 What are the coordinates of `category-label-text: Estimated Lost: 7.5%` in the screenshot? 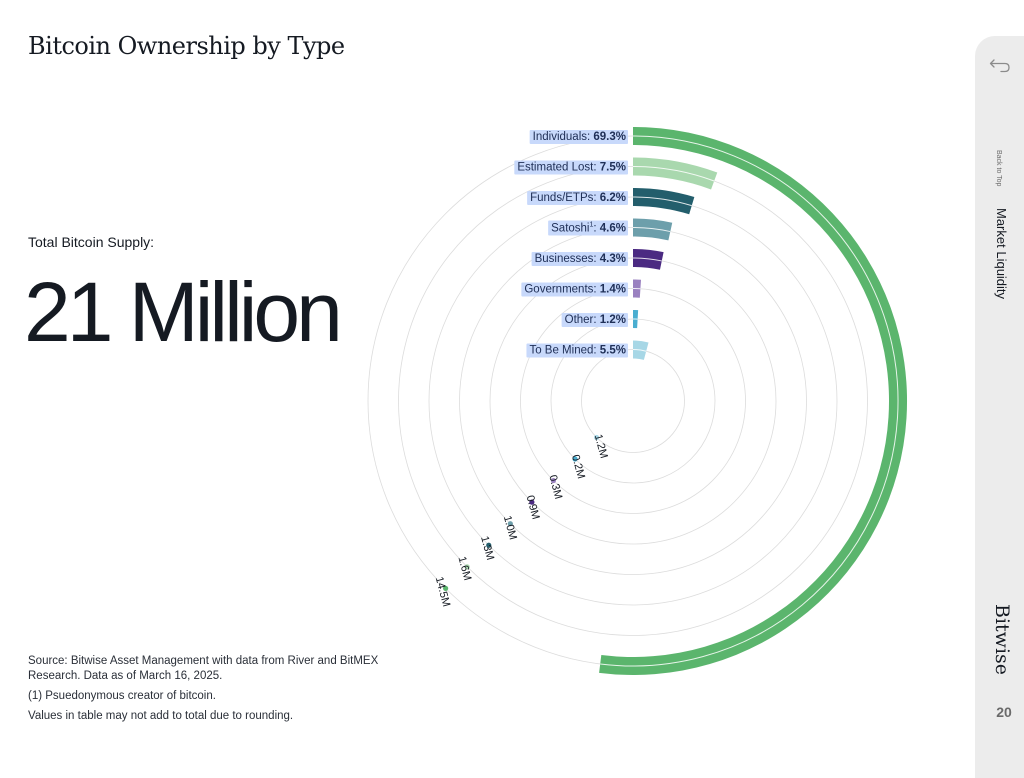 It's located at (571, 168).